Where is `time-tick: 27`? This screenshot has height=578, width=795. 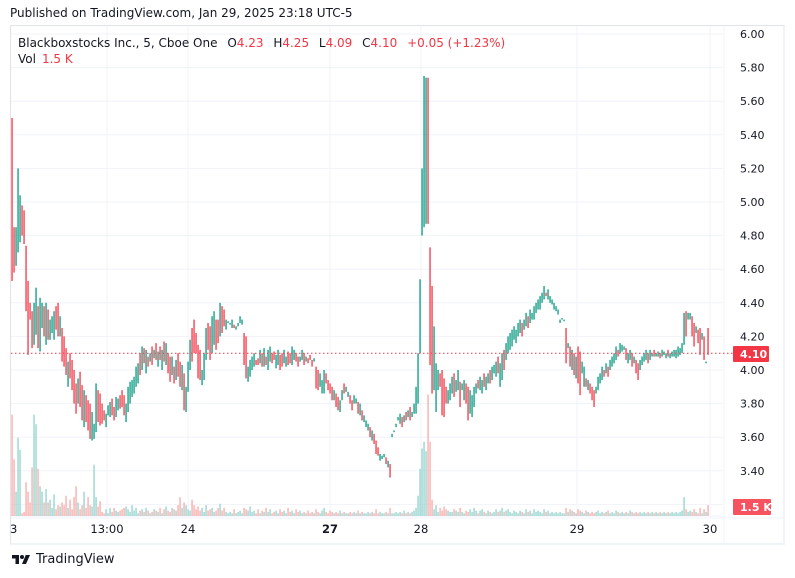 time-tick: 27 is located at coordinates (330, 529).